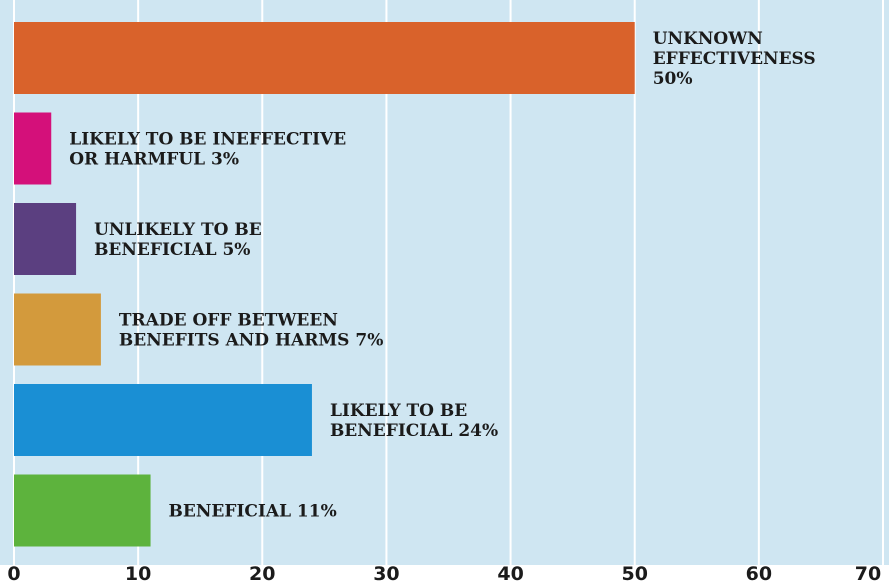  I want to click on bar-label-line: UNLIKELY TO BE, so click(178, 230).